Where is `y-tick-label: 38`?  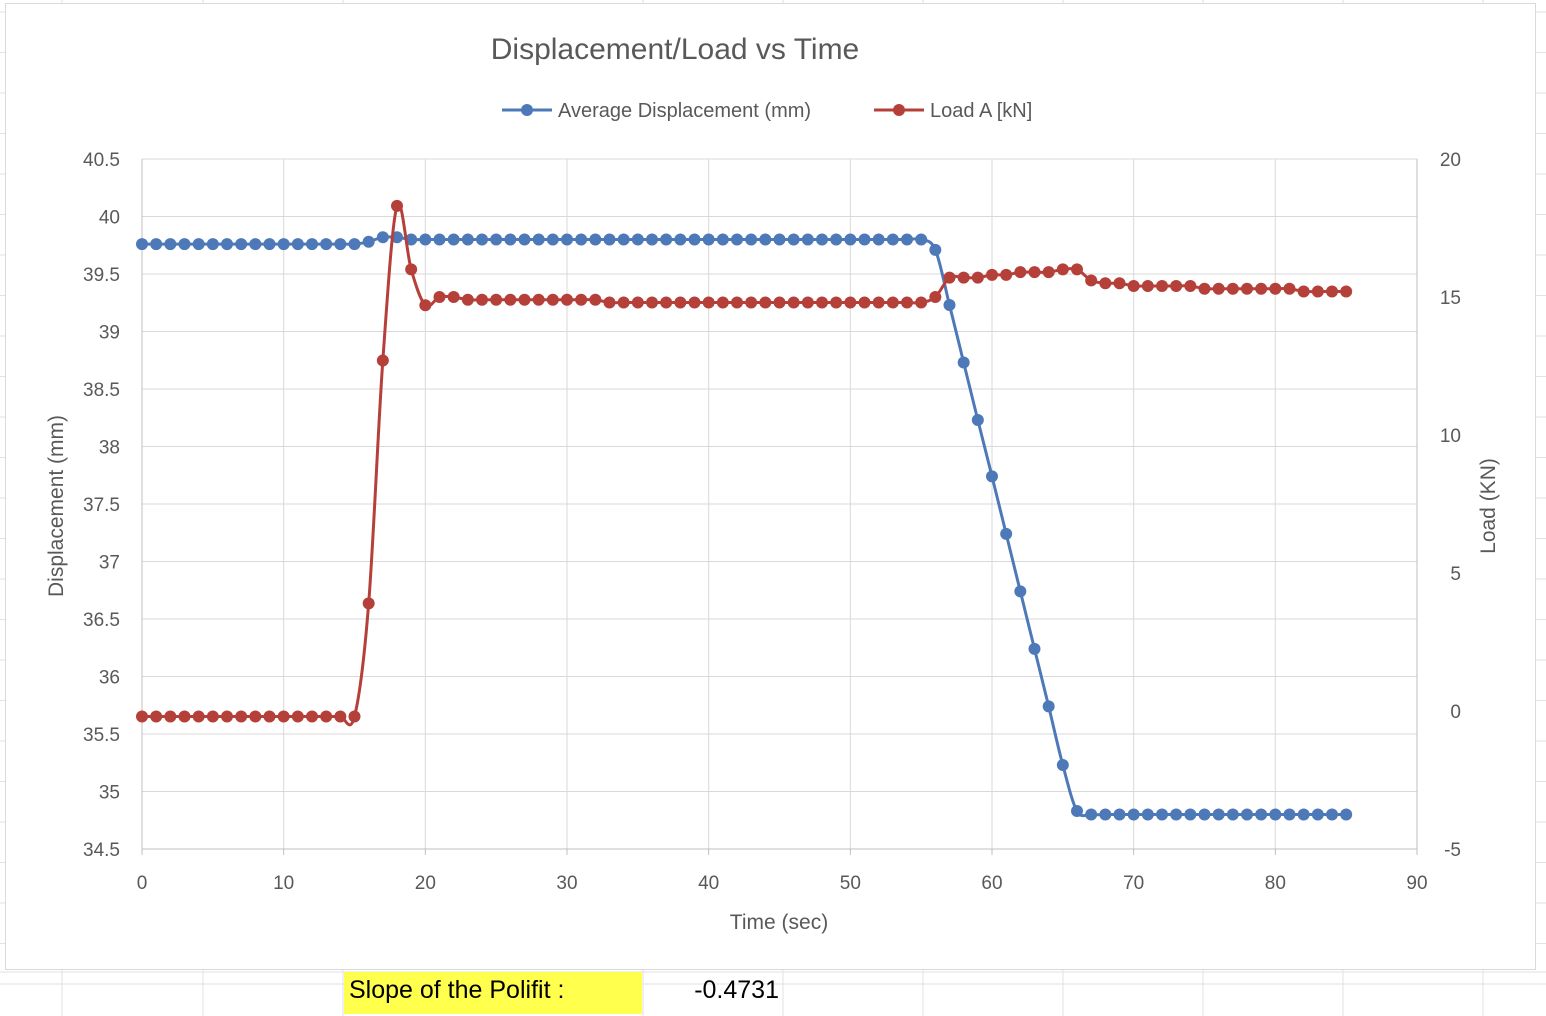 y-tick-label: 38 is located at coordinates (109, 448).